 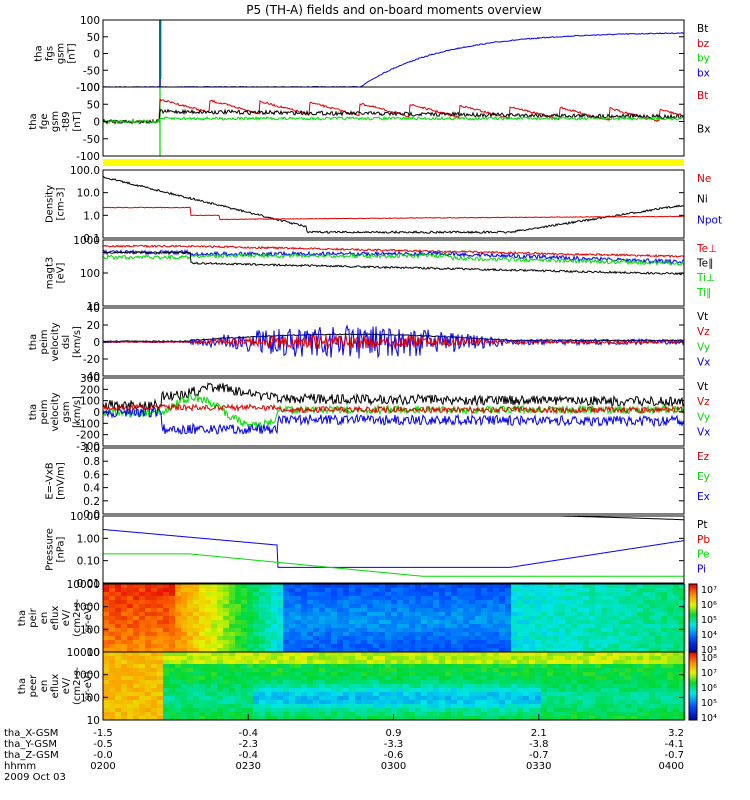 I want to click on by-fge-line, so click(x=393, y=120).